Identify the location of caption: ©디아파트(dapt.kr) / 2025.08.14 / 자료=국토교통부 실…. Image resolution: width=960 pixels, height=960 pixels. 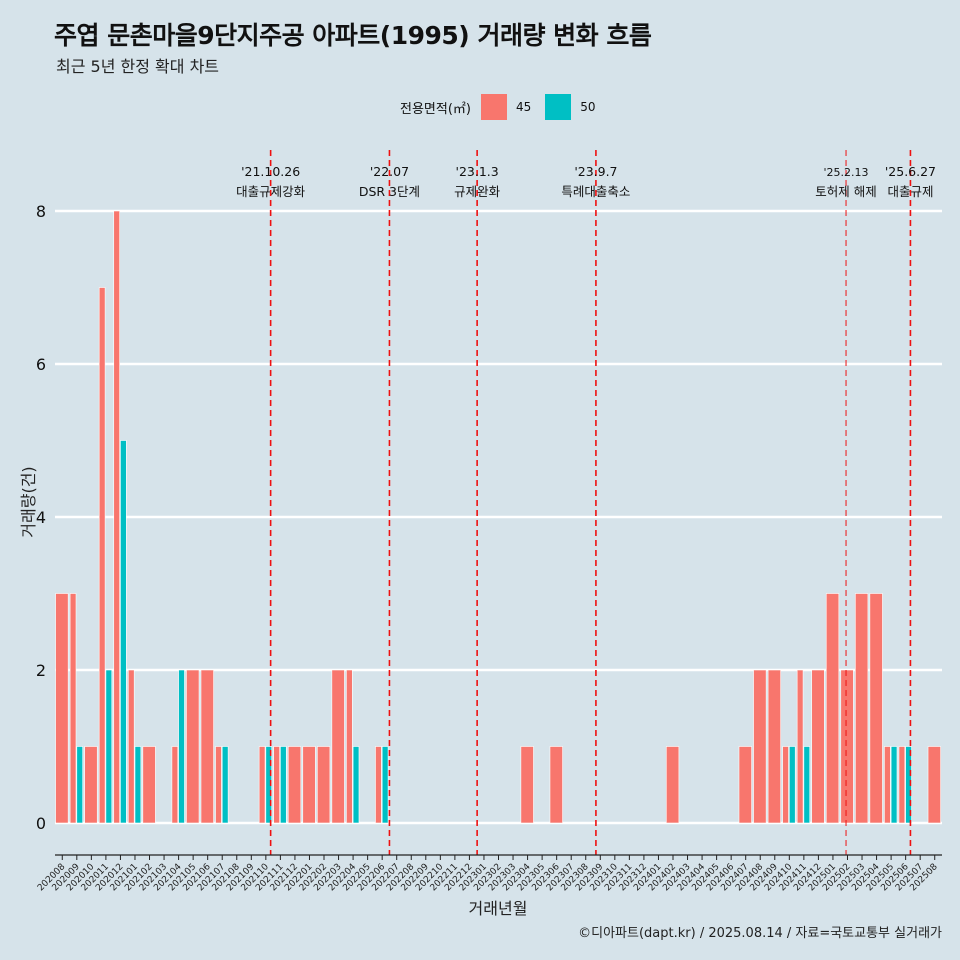
(760, 933).